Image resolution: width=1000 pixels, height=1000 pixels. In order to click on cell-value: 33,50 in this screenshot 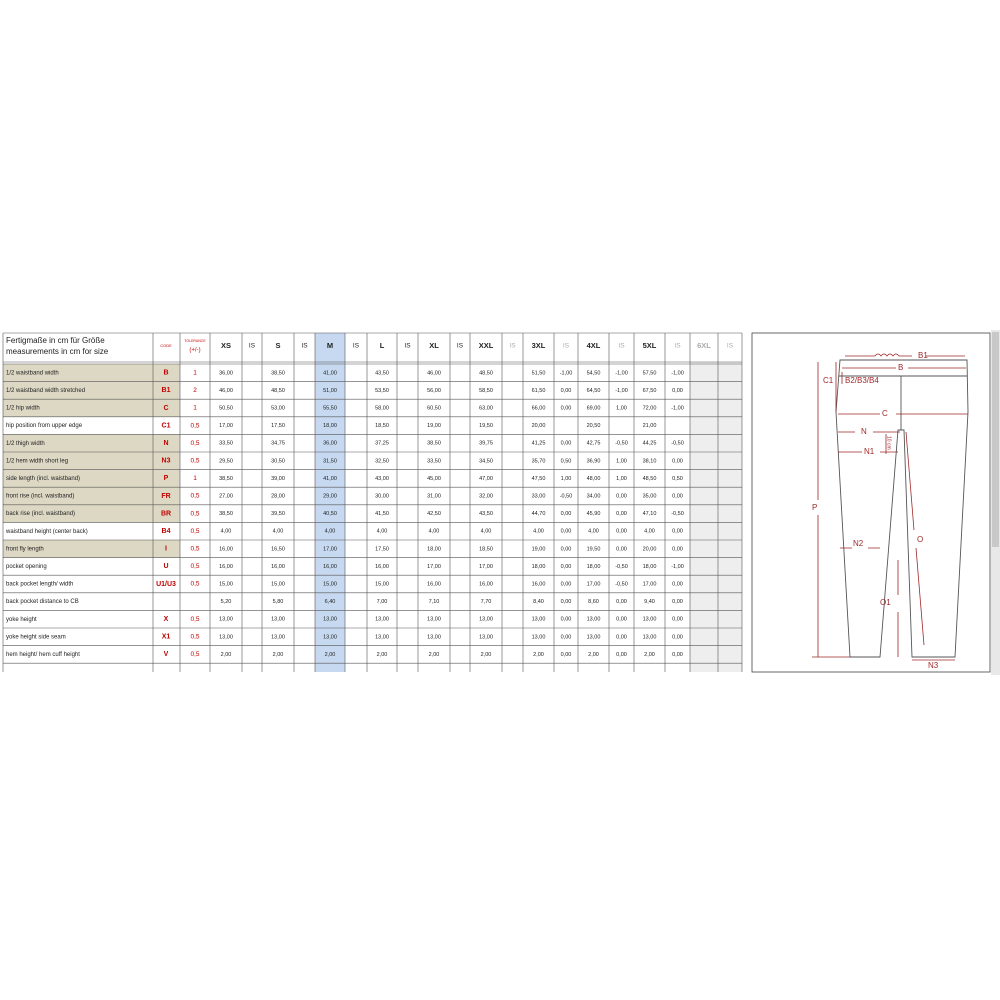, I will do `click(434, 461)`.